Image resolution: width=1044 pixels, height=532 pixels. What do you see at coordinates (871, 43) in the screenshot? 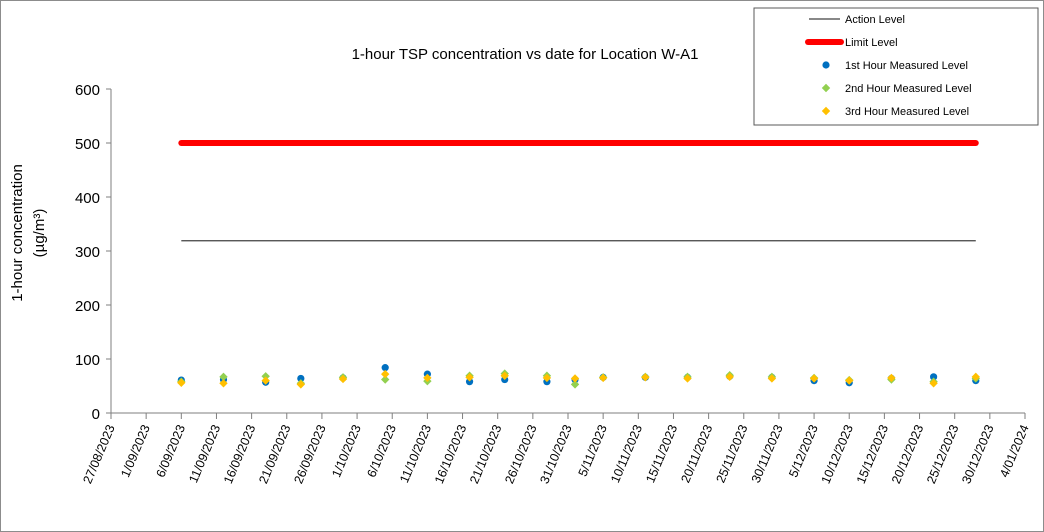
I see `legend-label: Limit Level` at bounding box center [871, 43].